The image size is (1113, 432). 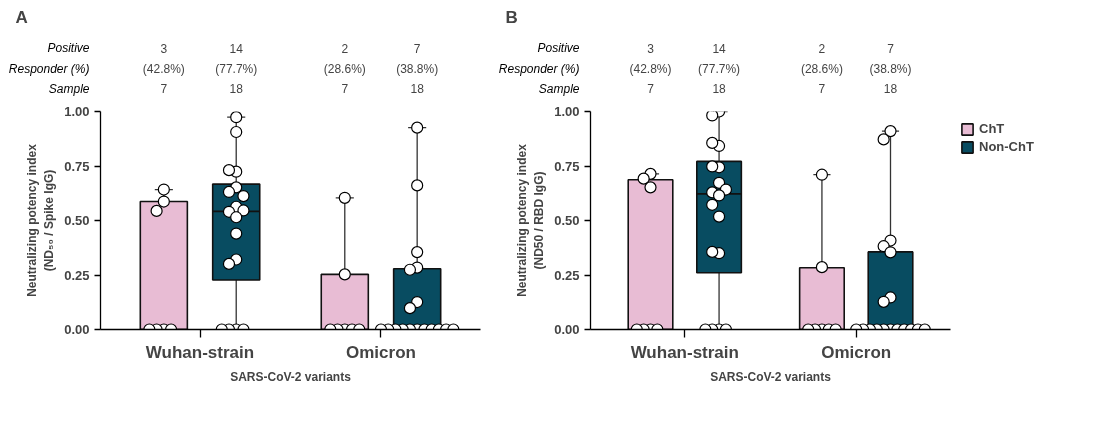 I want to click on y-axis-title: Neutralizing potency index (ND50 / RBD IgG), so click(x=531, y=220).